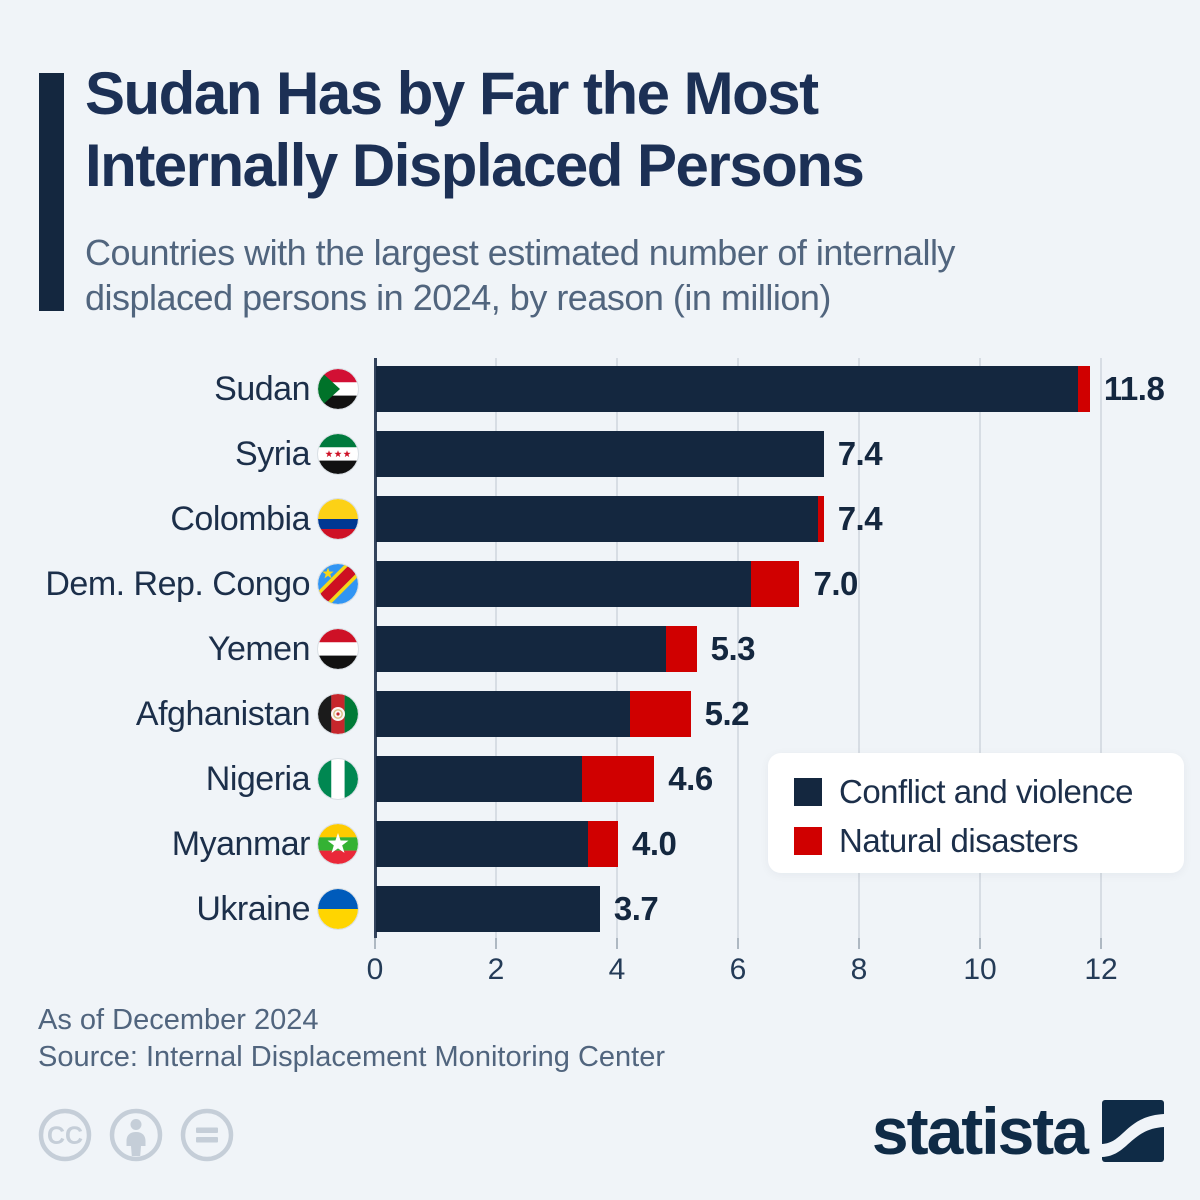  I want to click on legend-item-conflict-and-violence: Conflict and violence, so click(989, 792).